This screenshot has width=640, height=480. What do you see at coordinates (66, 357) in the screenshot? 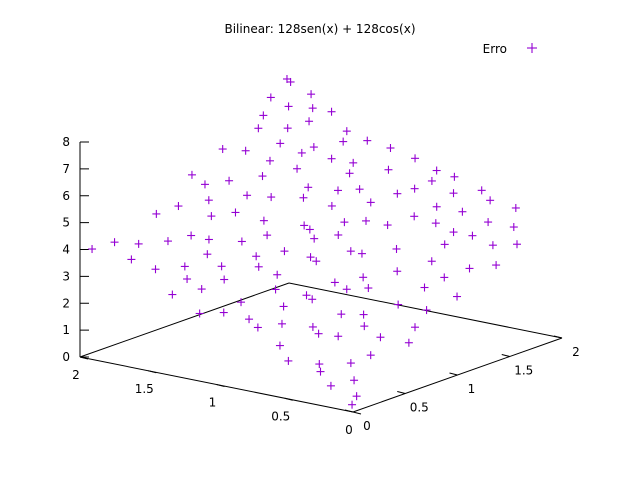
I see `z-tick-label: 0` at bounding box center [66, 357].